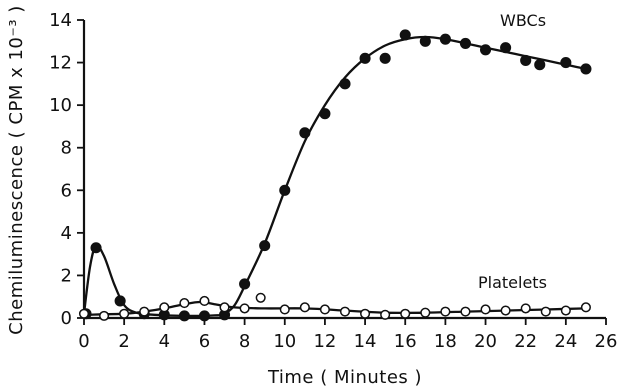  What do you see at coordinates (204, 341) in the screenshot?
I see `x-tick-label: 6` at bounding box center [204, 341].